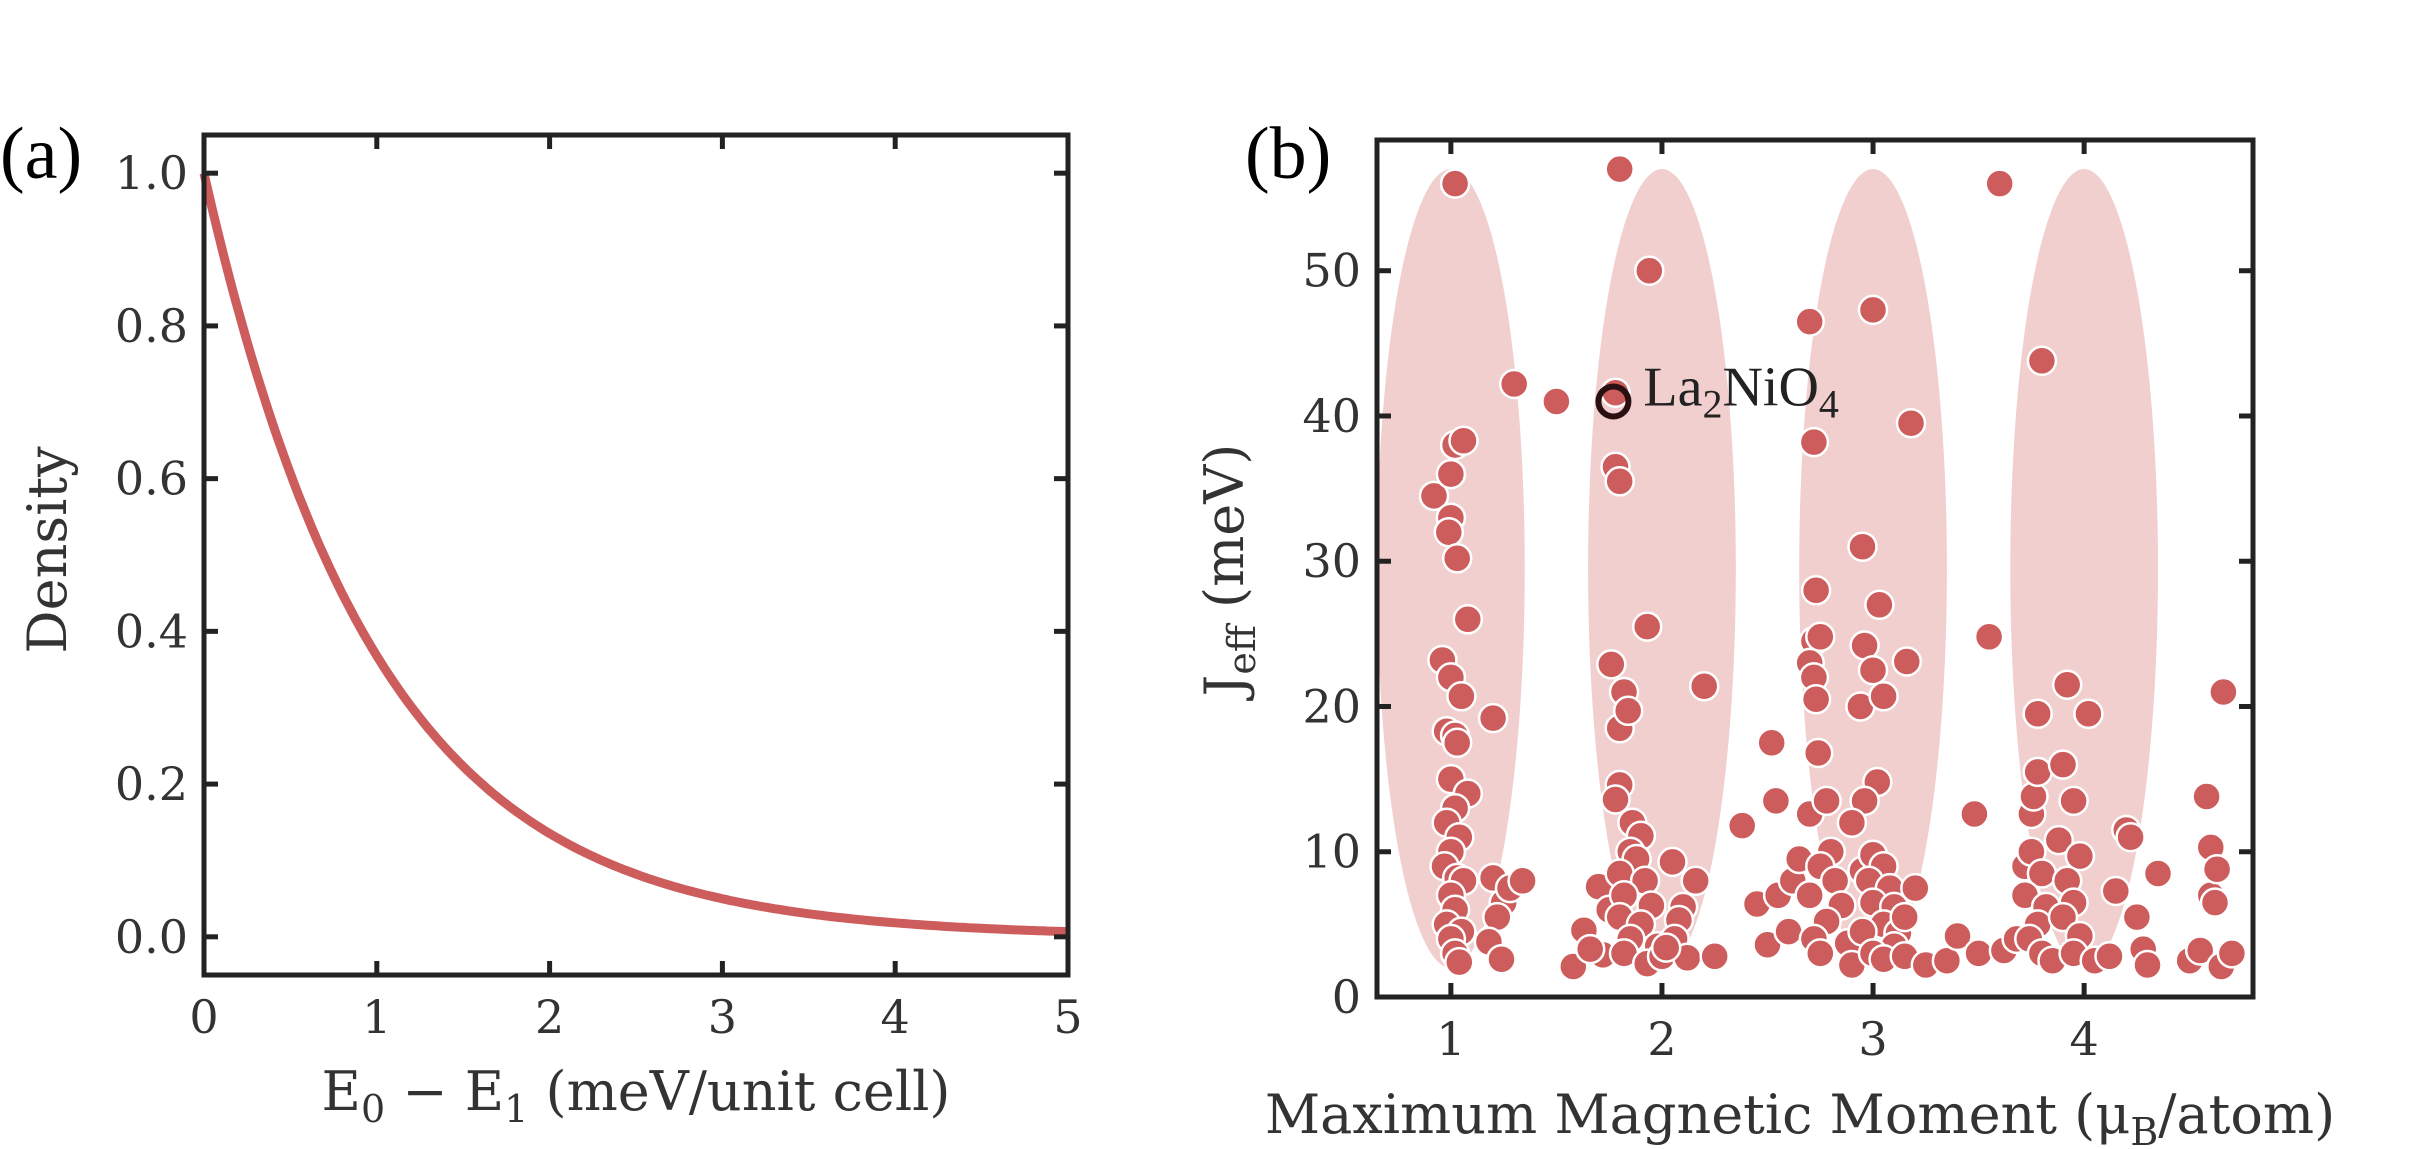  I want to click on panel-a-x-tick-label: 0, so click(203, 1017).